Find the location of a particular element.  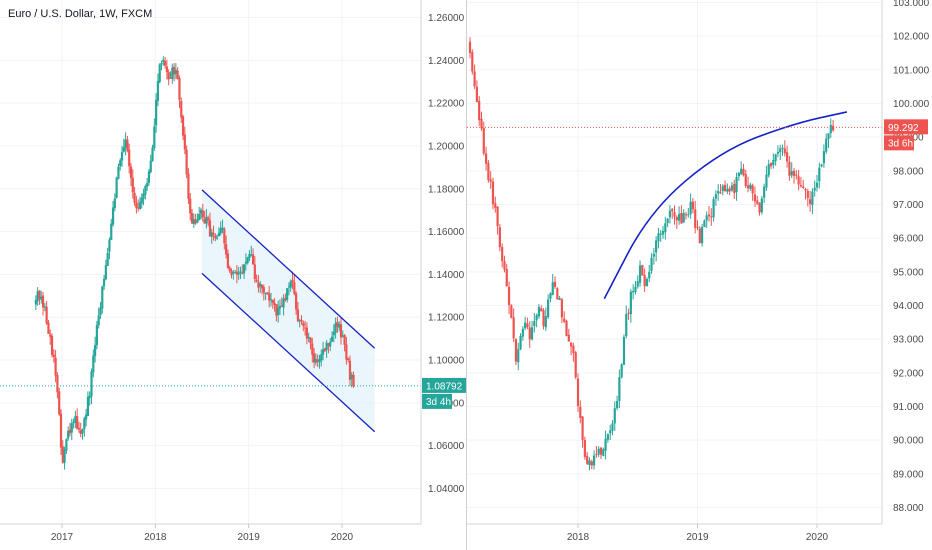

time-tick-label: 2019 is located at coordinates (249, 537).